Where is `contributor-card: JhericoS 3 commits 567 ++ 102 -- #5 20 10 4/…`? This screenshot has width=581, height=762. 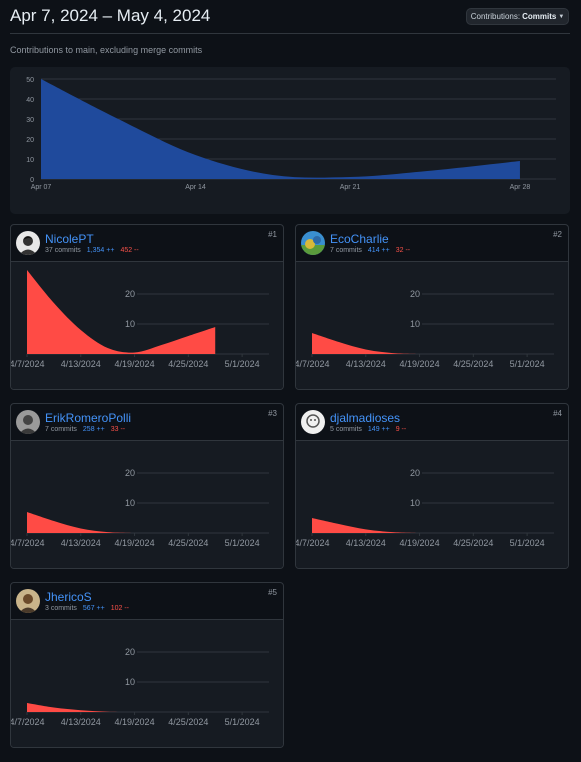 contributor-card: JhericoS 3 commits 567 ++ 102 -- #5 20 10 4/… is located at coordinates (147, 665).